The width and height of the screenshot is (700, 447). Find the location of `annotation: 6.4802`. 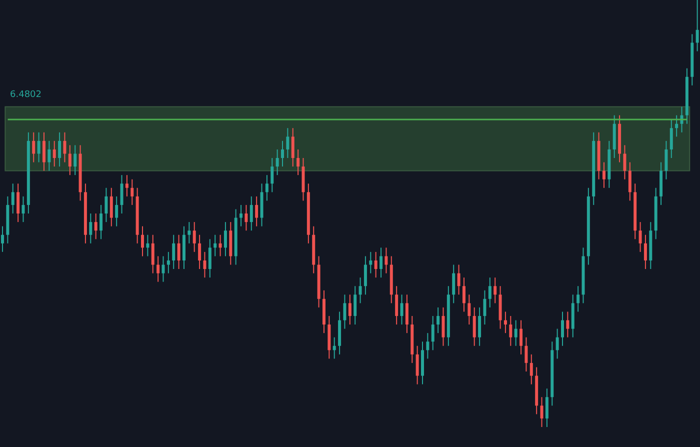

annotation: 6.4802 is located at coordinates (26, 95).